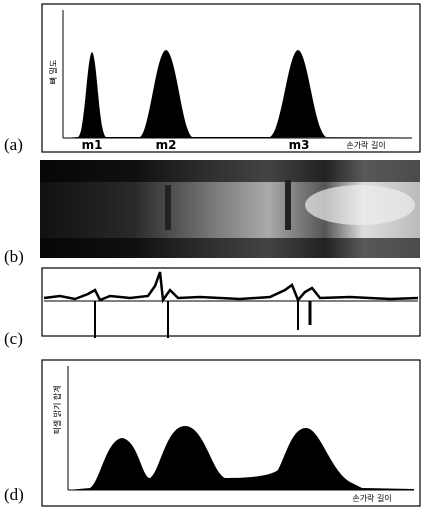  I want to click on bone-highlight, so click(360, 205).